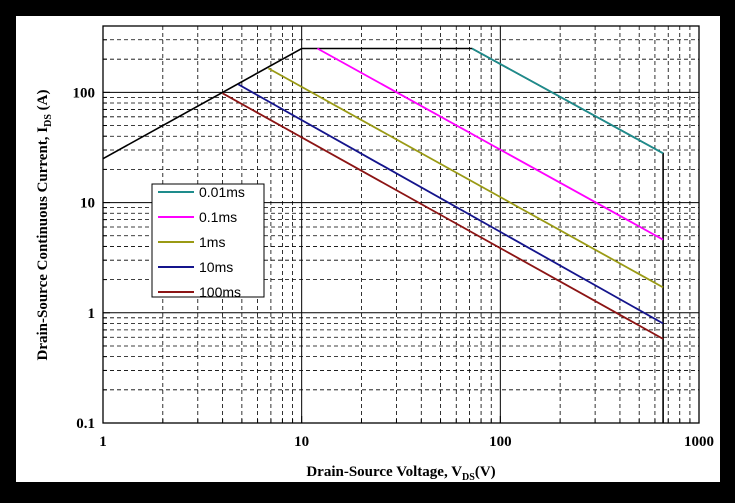 This screenshot has width=735, height=503. I want to click on legend: 0.01ms 0.1ms 1ms 10ms 100ms, so click(208, 241).